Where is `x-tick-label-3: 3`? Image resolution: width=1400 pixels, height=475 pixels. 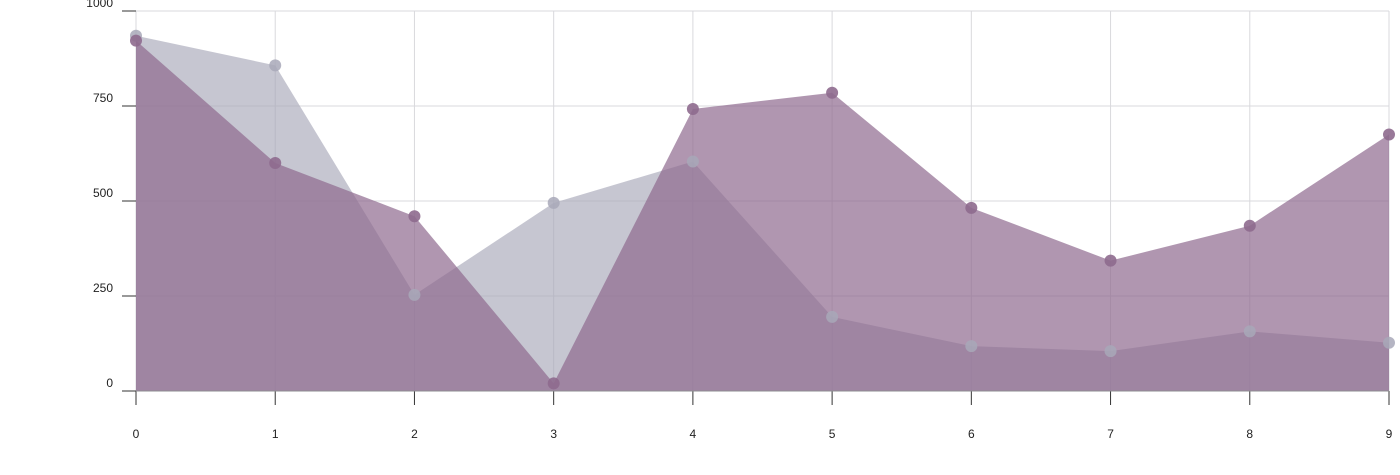
x-tick-label-3: 3 is located at coordinates (553, 434).